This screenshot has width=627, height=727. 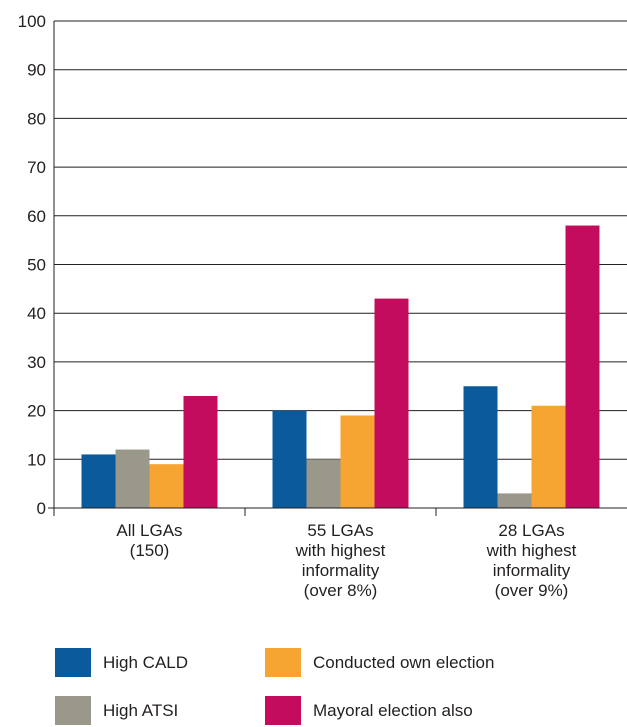 What do you see at coordinates (36, 313) in the screenshot?
I see `y-tick-label: 40` at bounding box center [36, 313].